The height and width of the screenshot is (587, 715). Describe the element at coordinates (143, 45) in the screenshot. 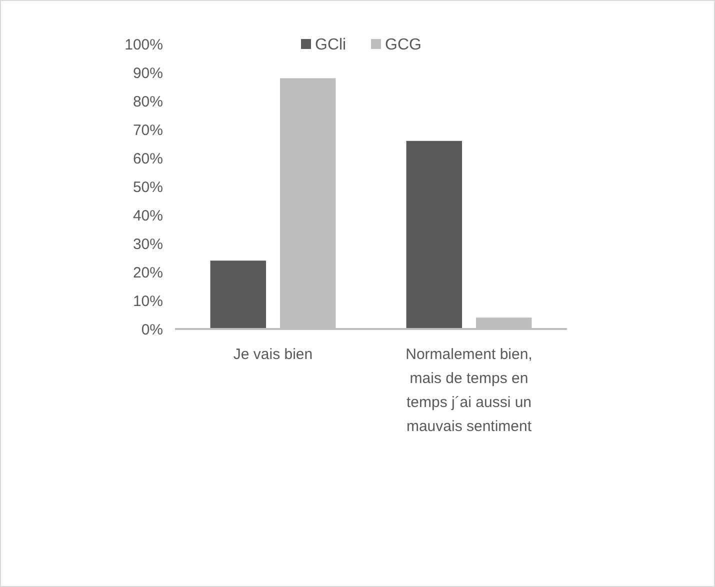

I see `y-tick-label: 100%` at that location.